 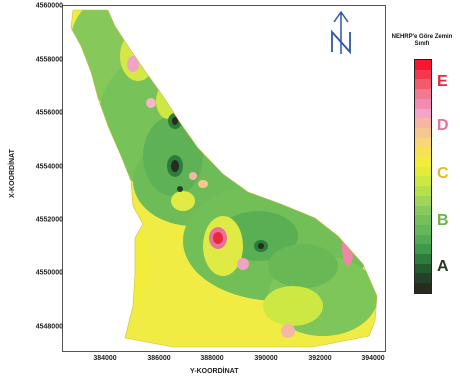 What do you see at coordinates (12, 173) in the screenshot?
I see `y-axis-title: X-KOORDİNAT` at bounding box center [12, 173].